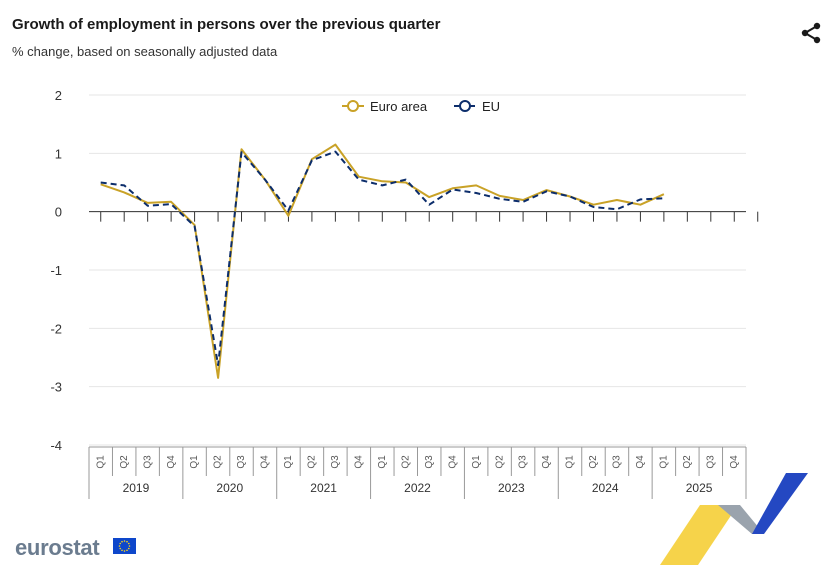  I want to click on y-tick-label: 1, so click(58, 153).